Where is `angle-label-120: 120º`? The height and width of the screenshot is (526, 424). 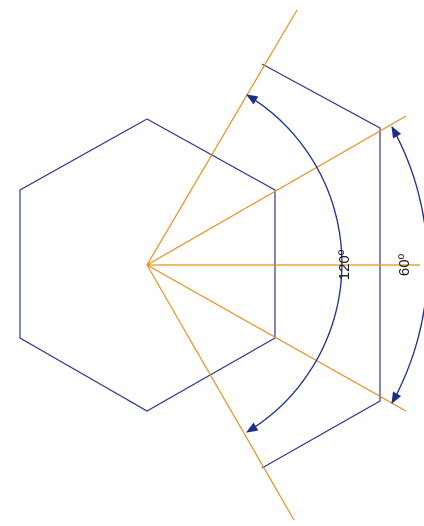
angle-label-120: 120º is located at coordinates (344, 264).